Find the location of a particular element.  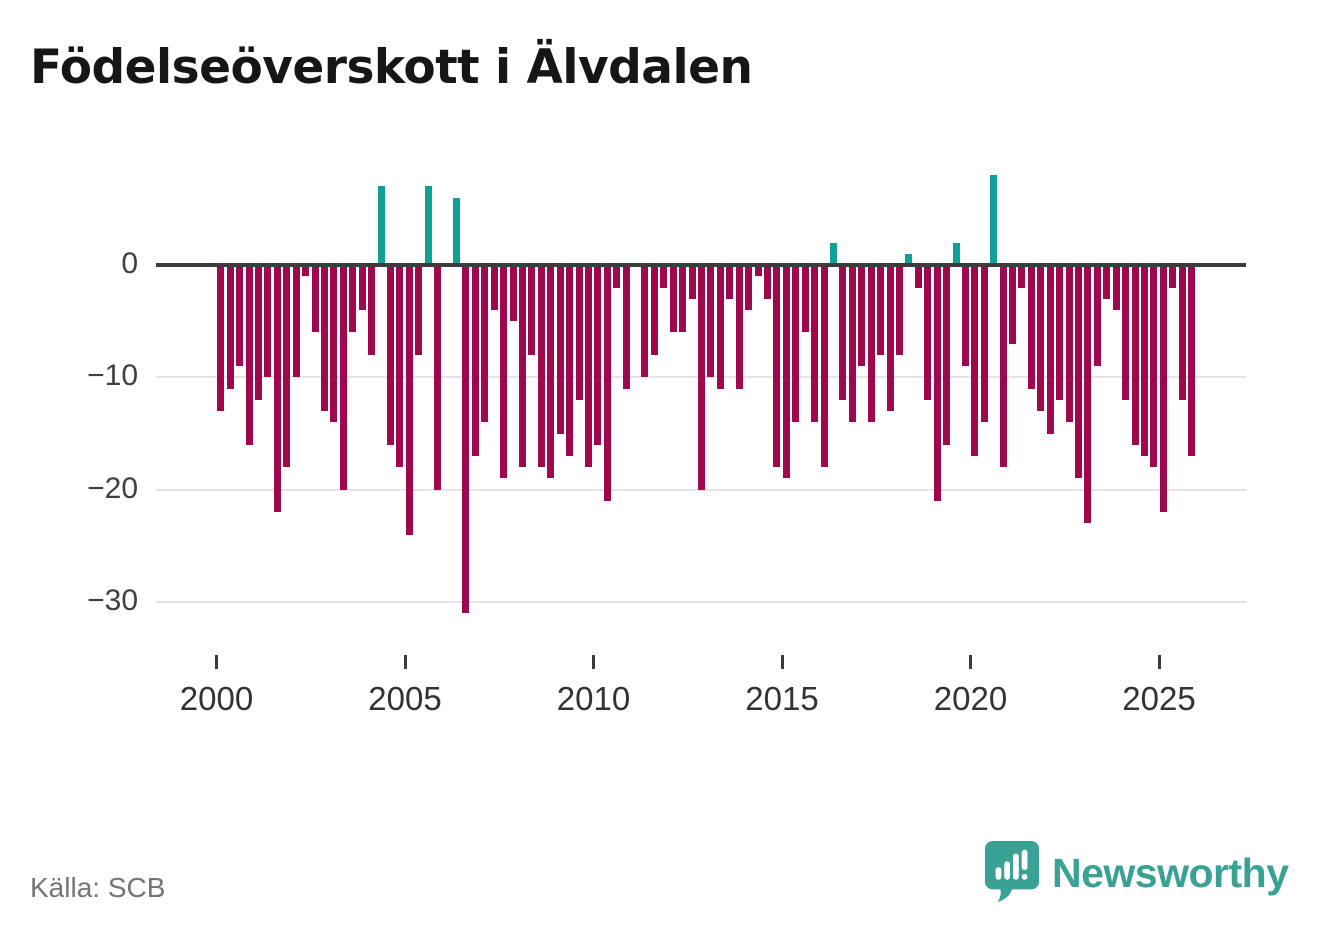

bar-2023-q3 is located at coordinates (1107, 282).